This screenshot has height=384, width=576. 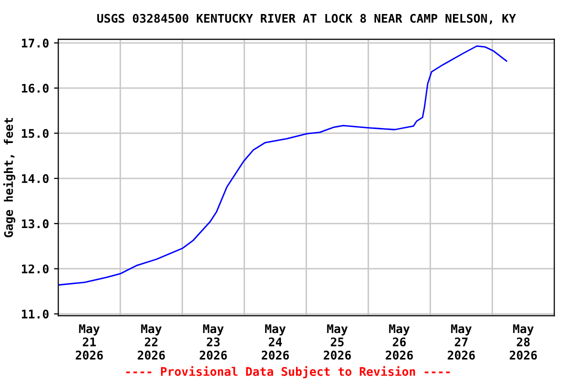 I want to click on text: ---- Provisional Data Subject to Revision ----, so click(x=288, y=372).